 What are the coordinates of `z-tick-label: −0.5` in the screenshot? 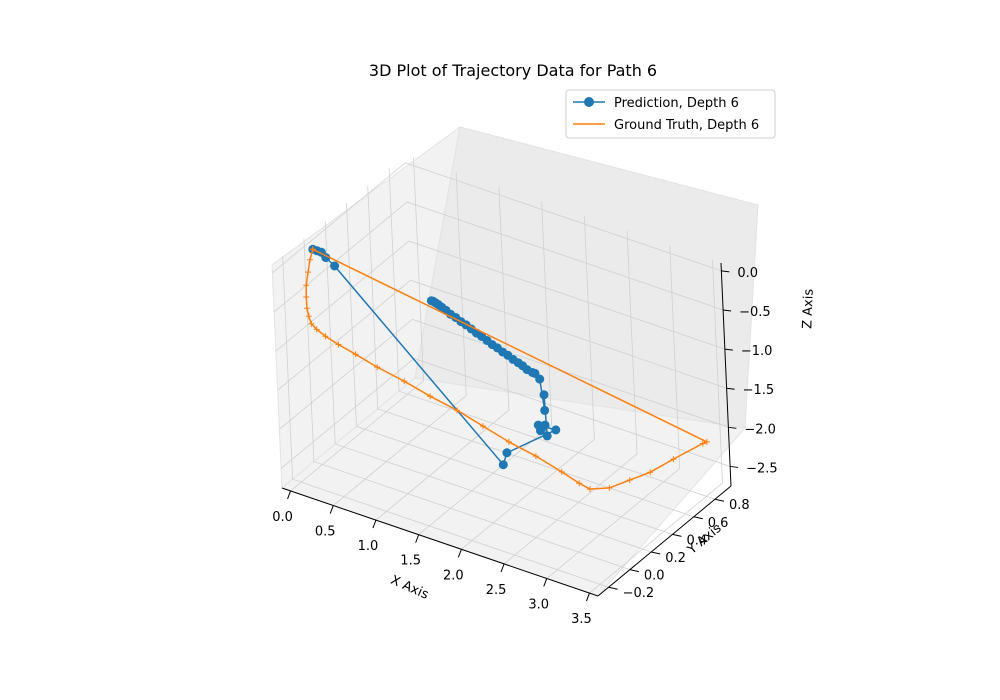 It's located at (755, 312).